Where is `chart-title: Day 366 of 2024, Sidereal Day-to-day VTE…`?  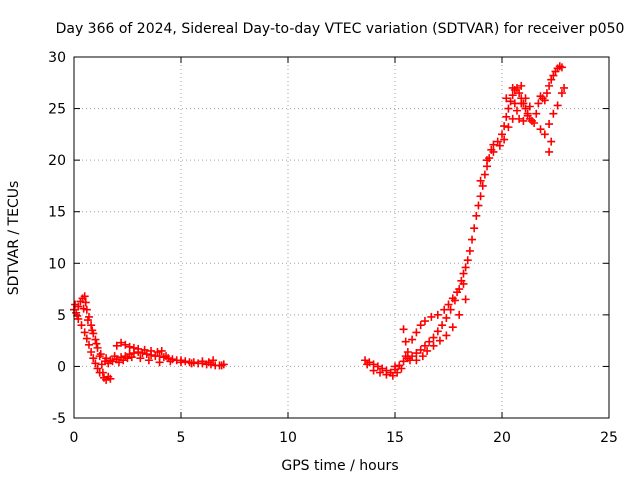
chart-title: Day 366 of 2024, Sidereal Day-to-day VTE… is located at coordinates (340, 29).